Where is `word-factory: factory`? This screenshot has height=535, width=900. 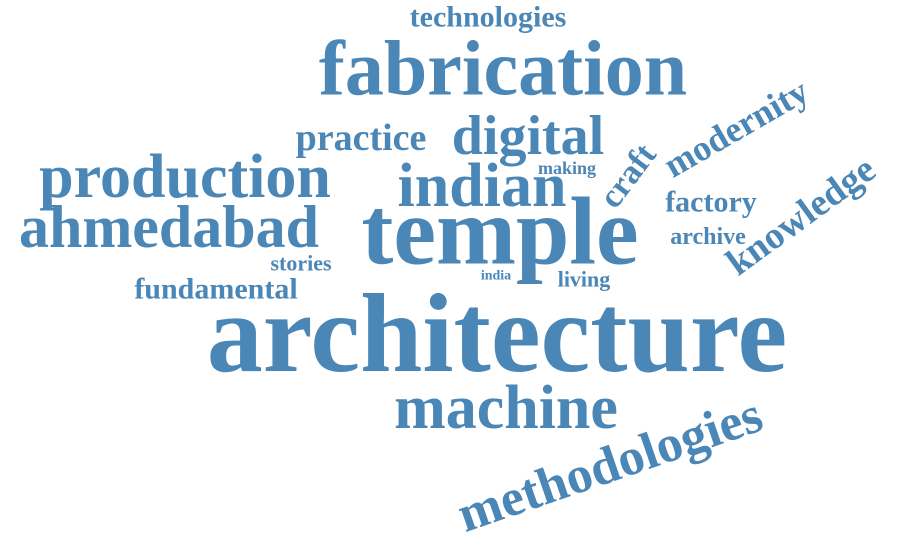
word-factory: factory is located at coordinates (711, 202).